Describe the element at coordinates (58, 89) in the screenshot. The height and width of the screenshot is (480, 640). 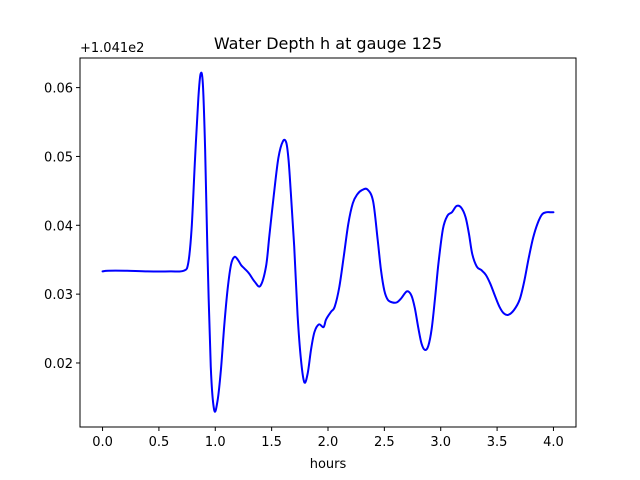
I see `y-tick-label: 0.06` at that location.